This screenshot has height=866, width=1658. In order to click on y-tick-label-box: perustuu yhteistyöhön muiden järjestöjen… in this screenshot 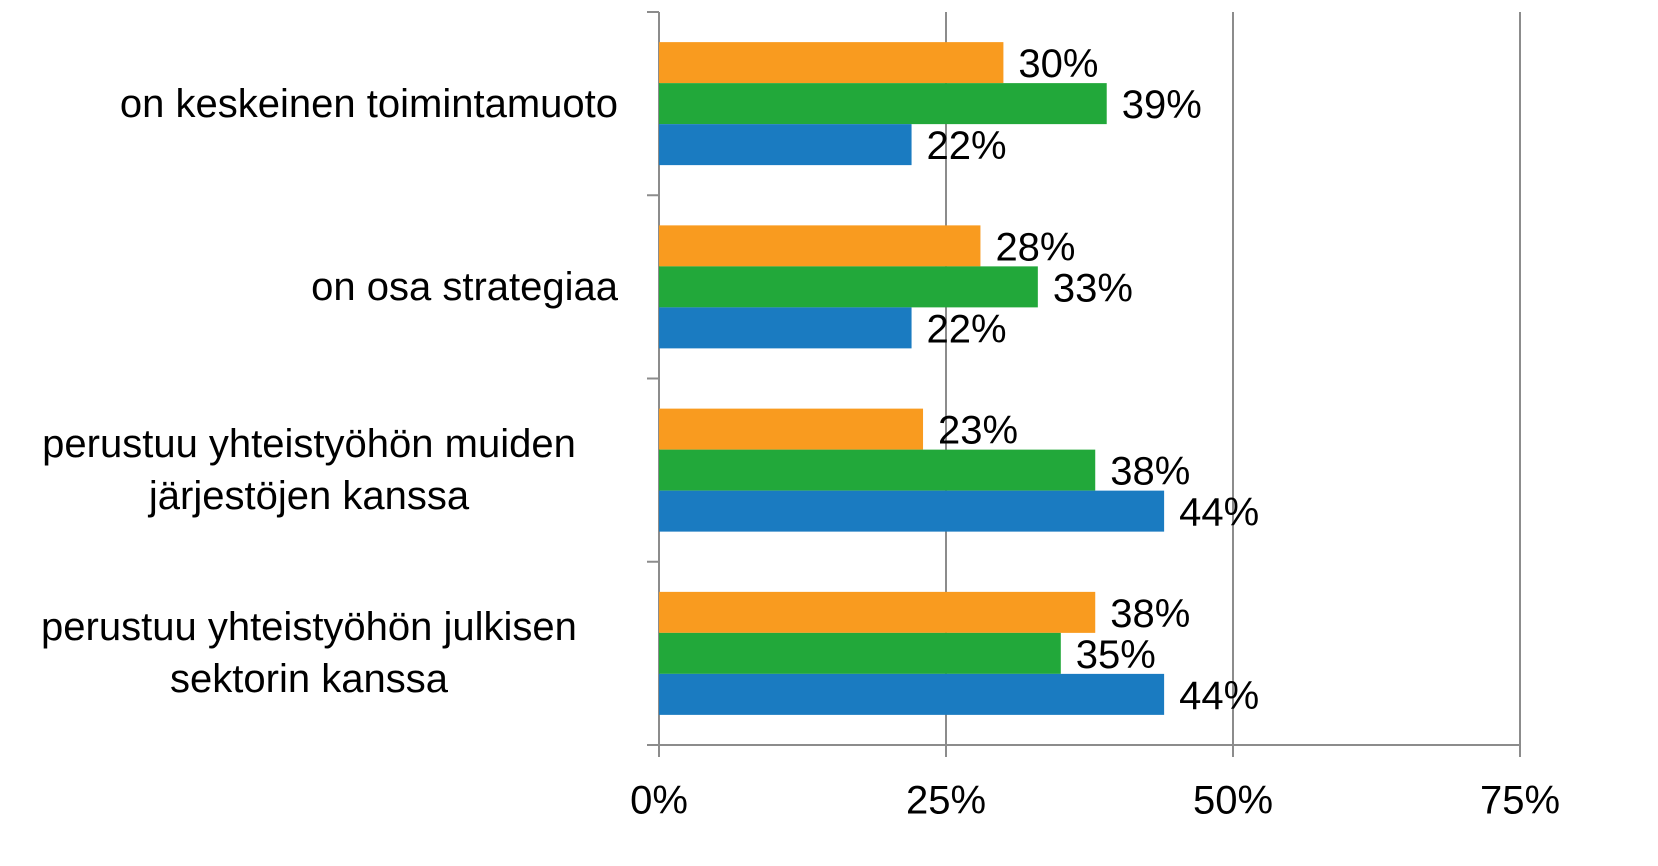, I will do `click(309, 470)`.